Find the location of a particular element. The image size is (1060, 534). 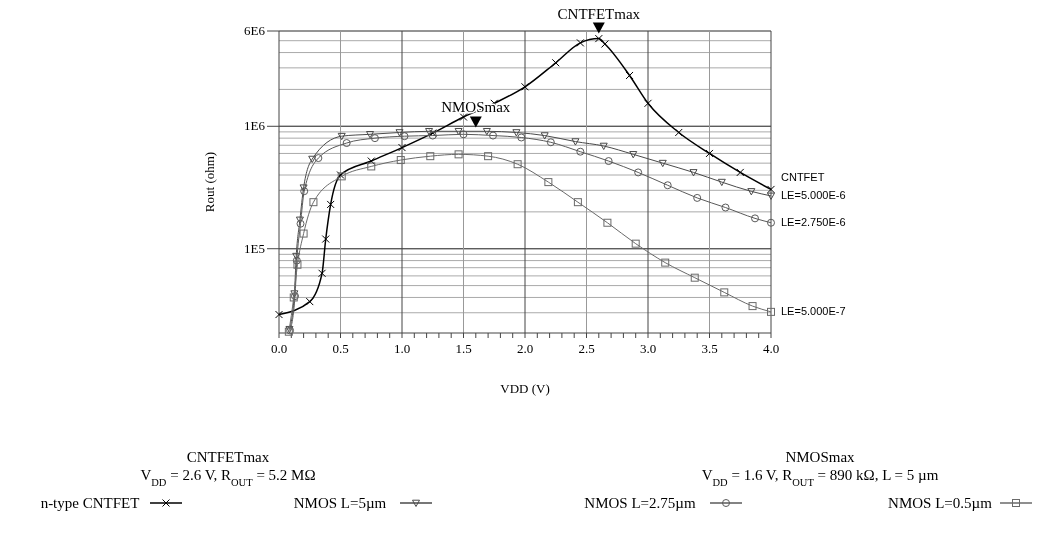

y-axis-title: Rout (ohm) is located at coordinates (209, 182).